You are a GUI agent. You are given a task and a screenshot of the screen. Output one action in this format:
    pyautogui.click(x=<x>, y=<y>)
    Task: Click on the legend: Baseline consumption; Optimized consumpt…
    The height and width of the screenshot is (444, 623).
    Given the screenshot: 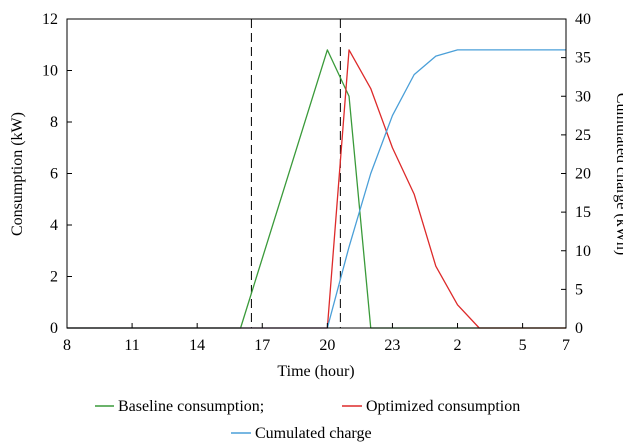 What is the action you would take?
    pyautogui.click(x=307, y=420)
    